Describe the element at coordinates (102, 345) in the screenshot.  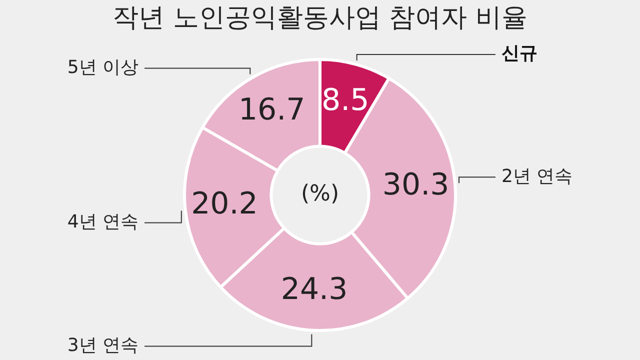
I see `slice-label: 3년 연속` at that location.